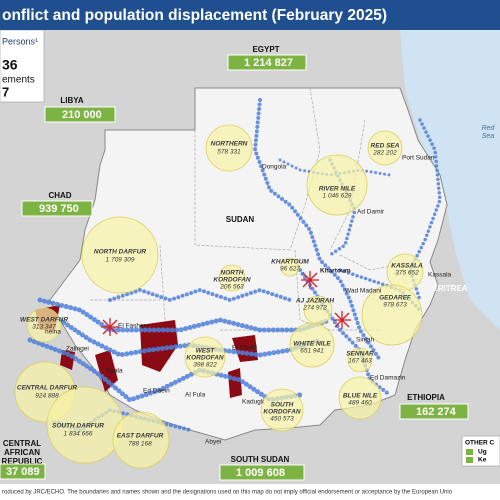  I want to click on country-value: 210 000, so click(82, 115).